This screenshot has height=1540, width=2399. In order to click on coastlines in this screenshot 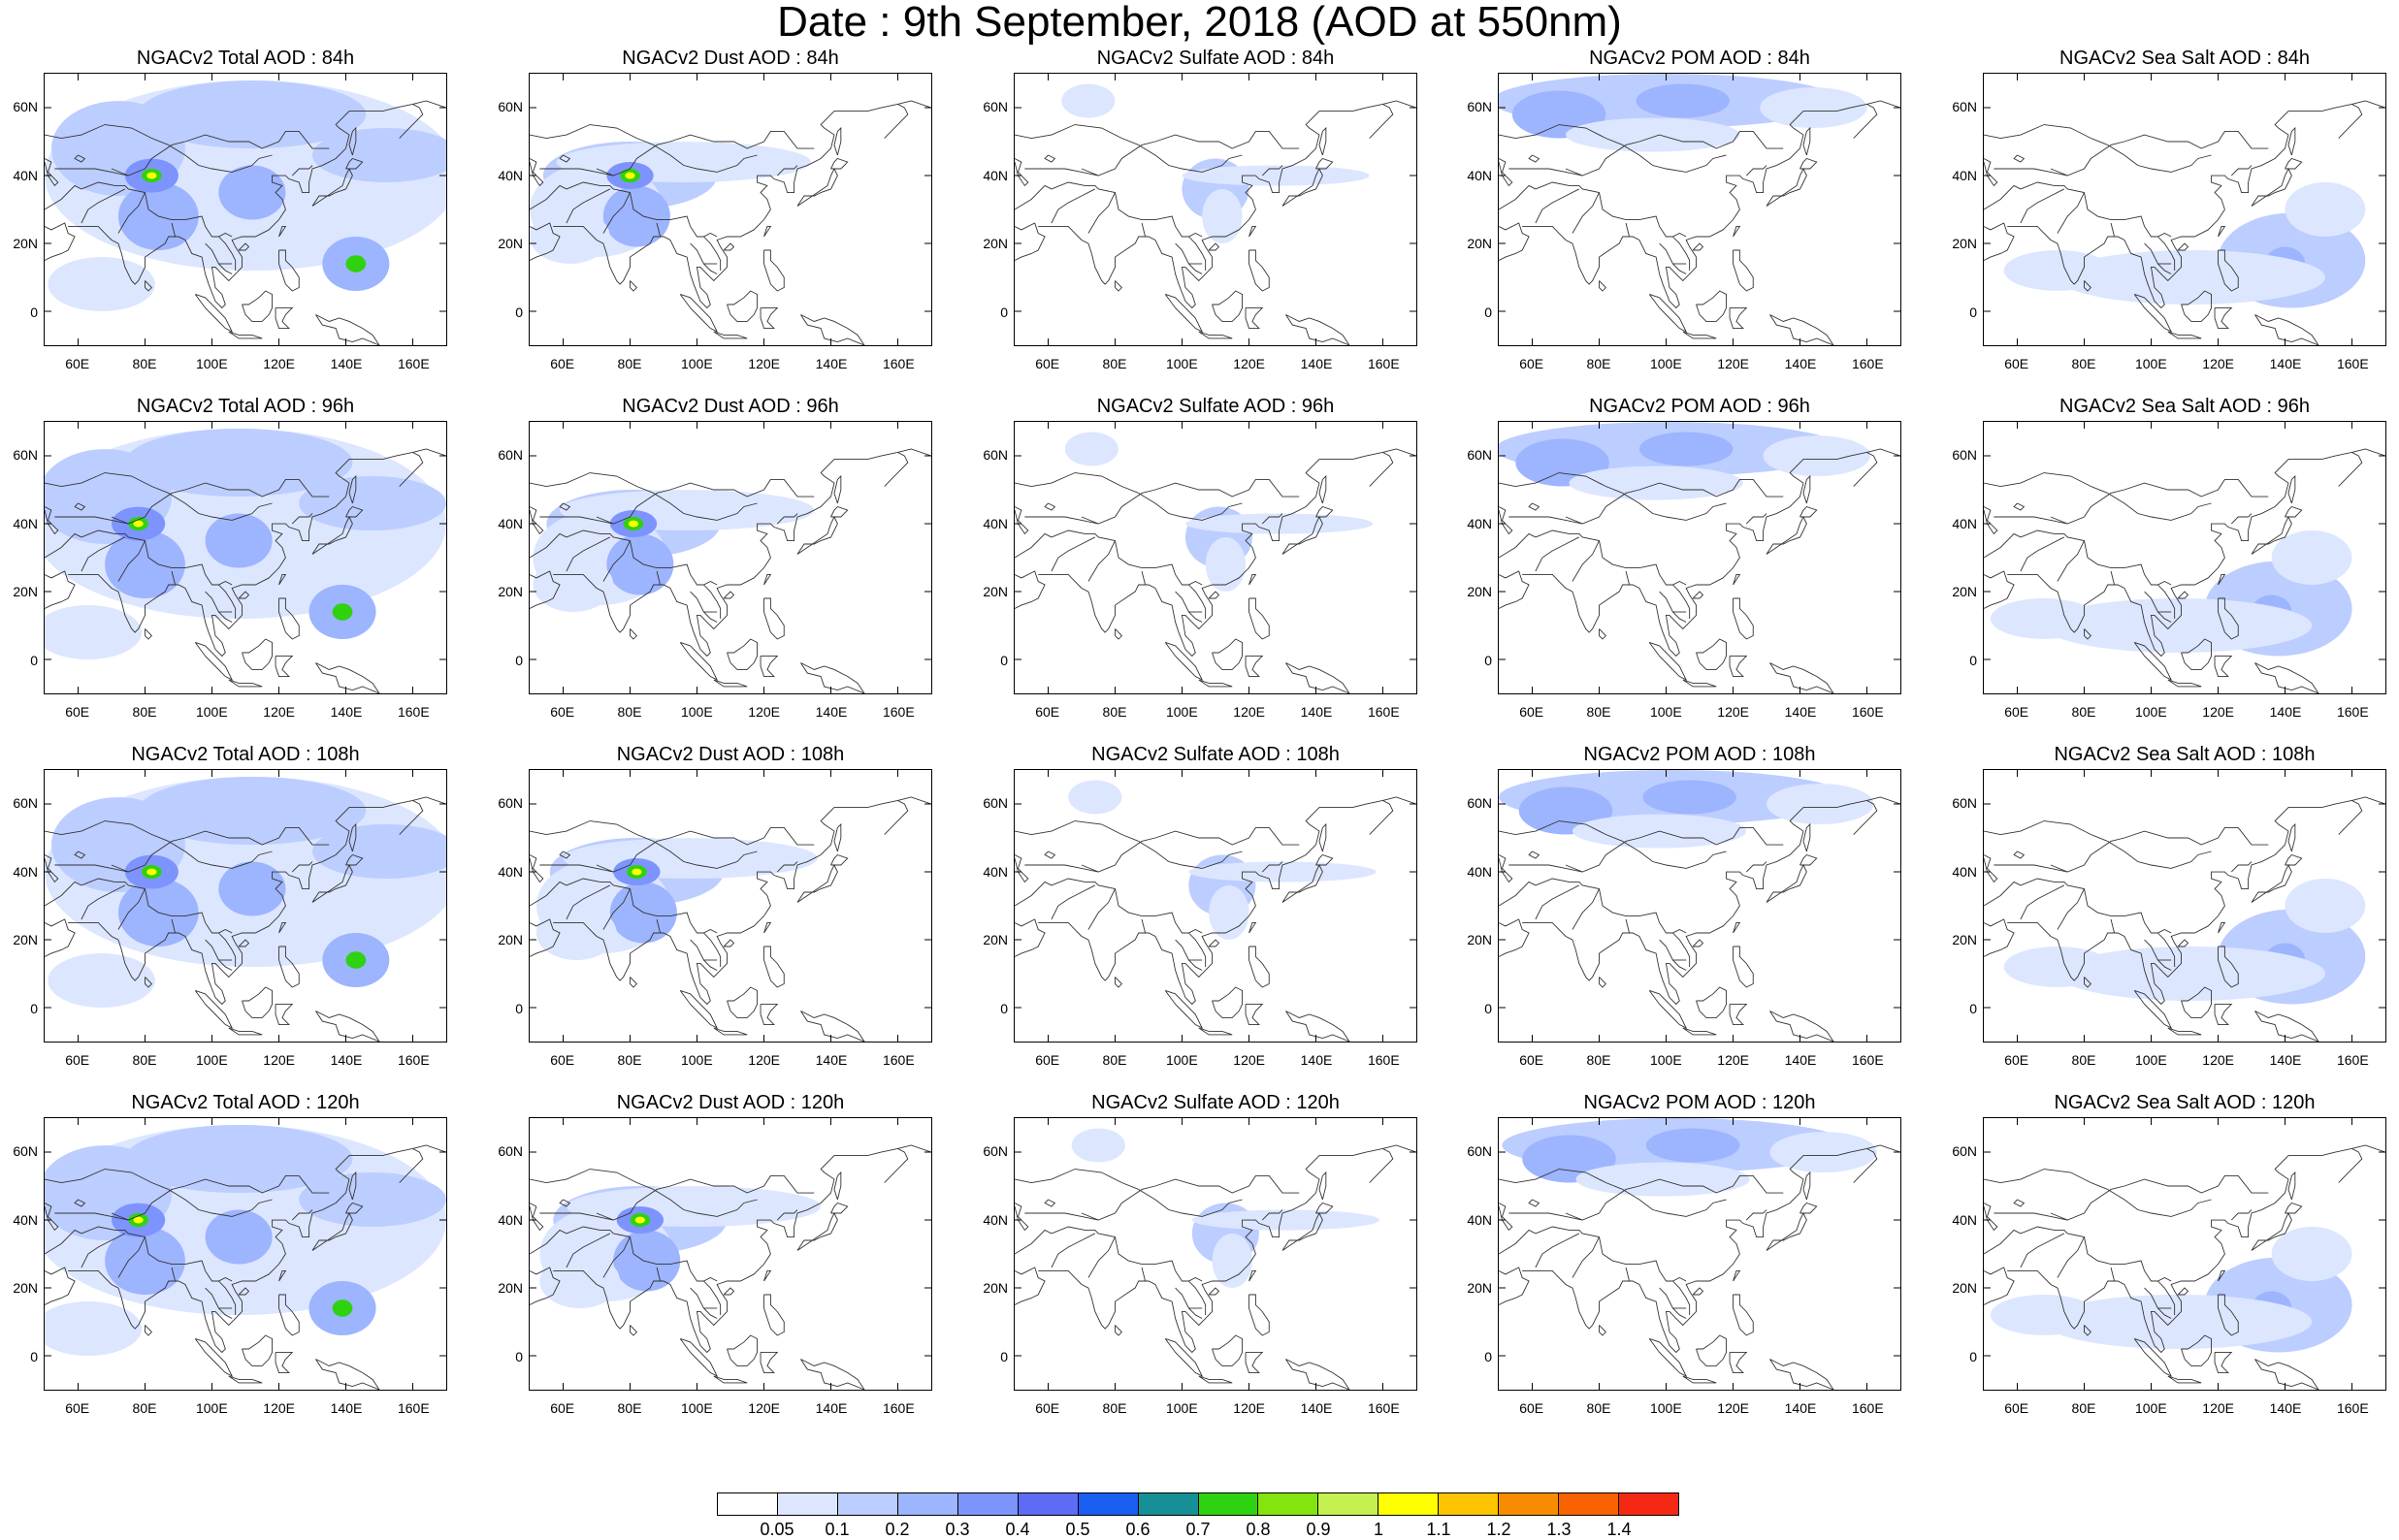, I will do `click(246, 222)`.